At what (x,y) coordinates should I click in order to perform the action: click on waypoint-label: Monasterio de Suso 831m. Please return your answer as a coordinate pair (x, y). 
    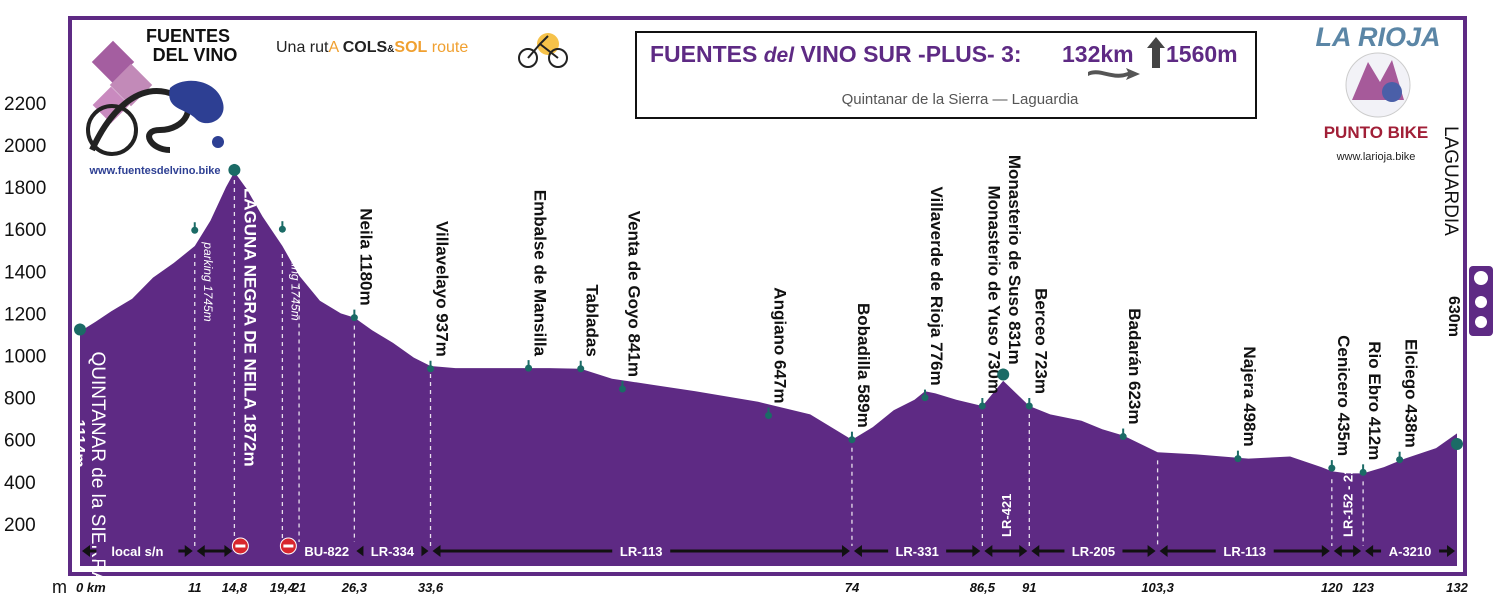
    Looking at the image, I should click on (1014, 260).